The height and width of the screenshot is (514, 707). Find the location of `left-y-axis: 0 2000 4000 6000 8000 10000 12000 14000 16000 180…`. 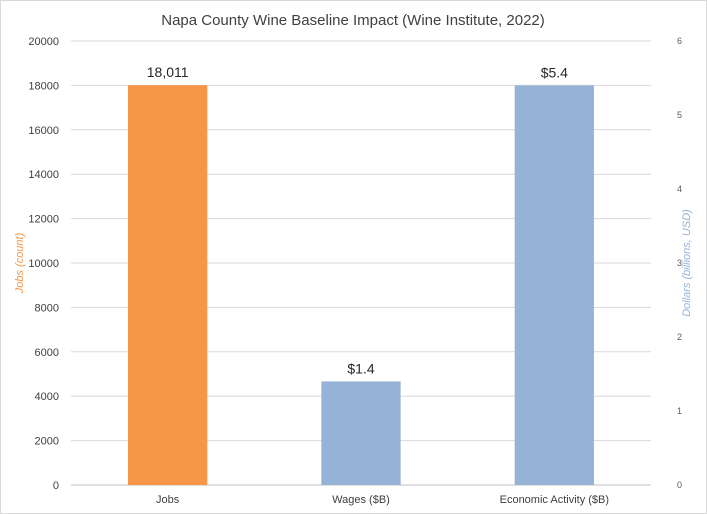

left-y-axis: 0 2000 4000 6000 8000 10000 12000 14000 16000 180… is located at coordinates (43, 264).